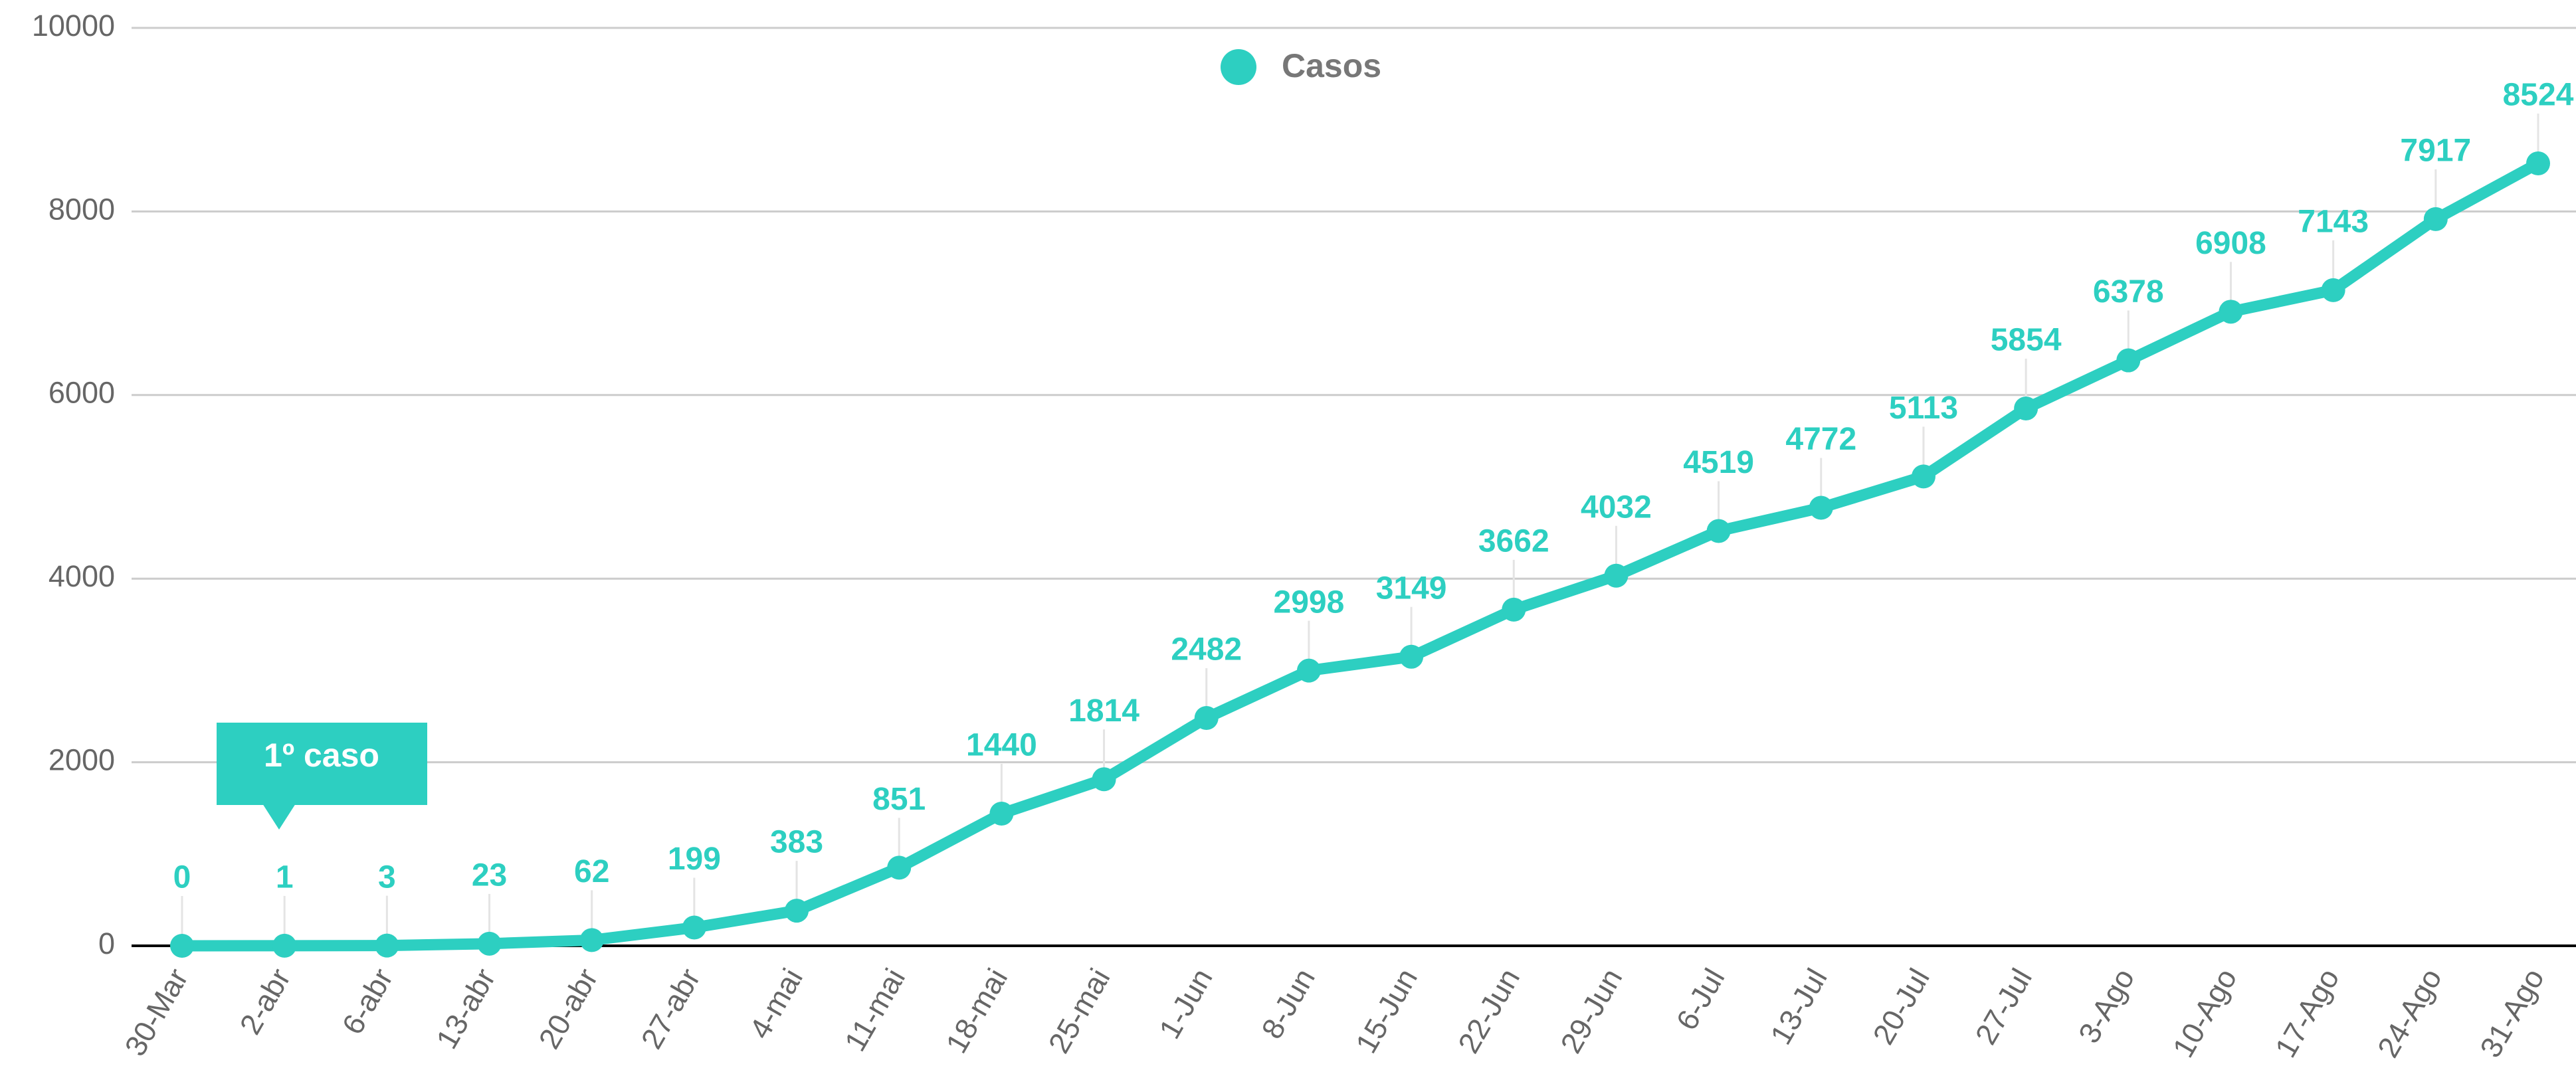 The width and height of the screenshot is (2576, 1072). What do you see at coordinates (592, 871) in the screenshot?
I see `data-label: 62` at bounding box center [592, 871].